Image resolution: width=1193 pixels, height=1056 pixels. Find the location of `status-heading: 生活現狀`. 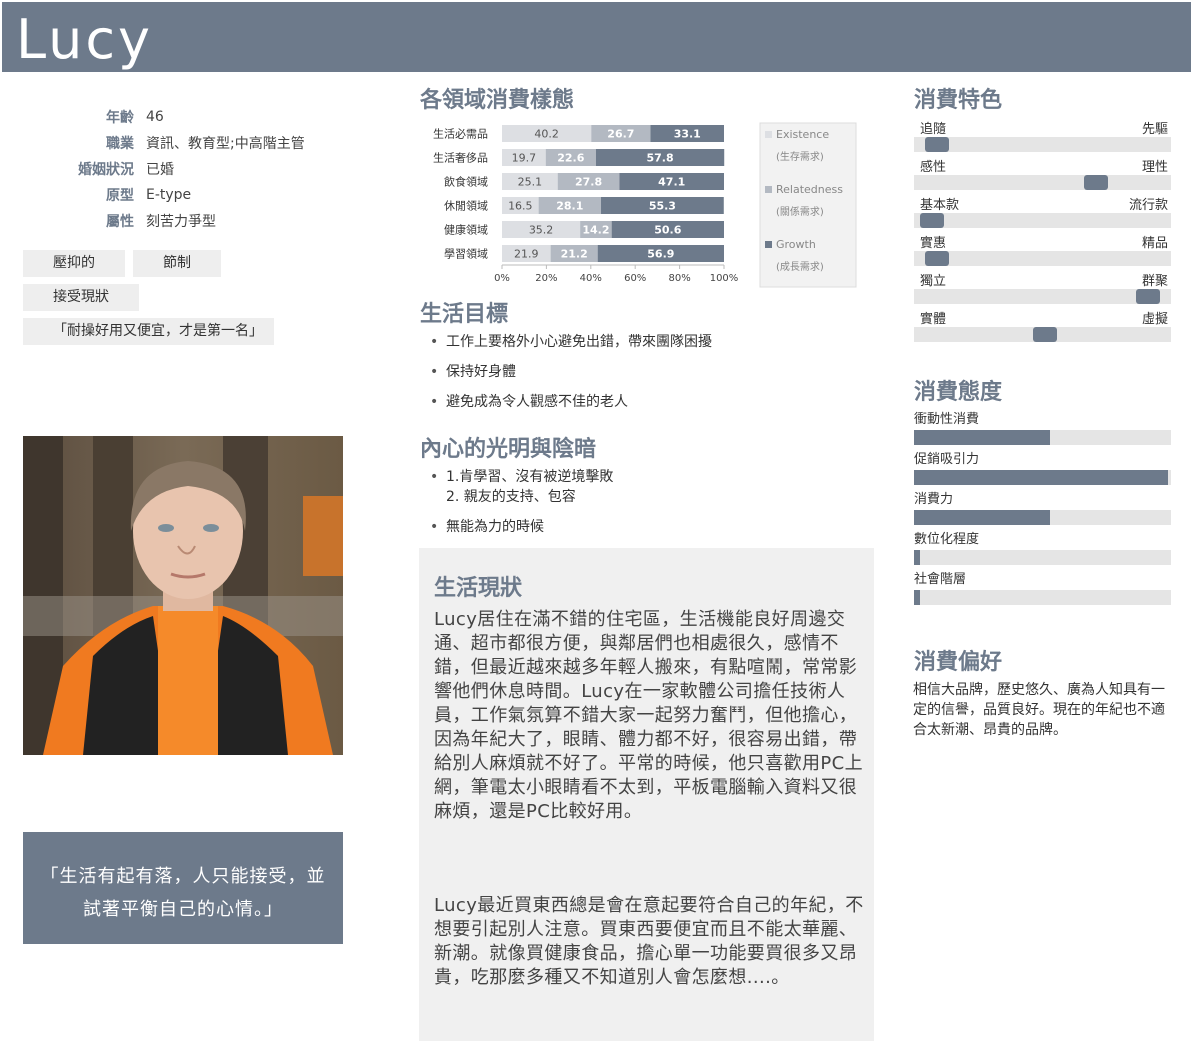

status-heading: 生活現狀 is located at coordinates (478, 588).